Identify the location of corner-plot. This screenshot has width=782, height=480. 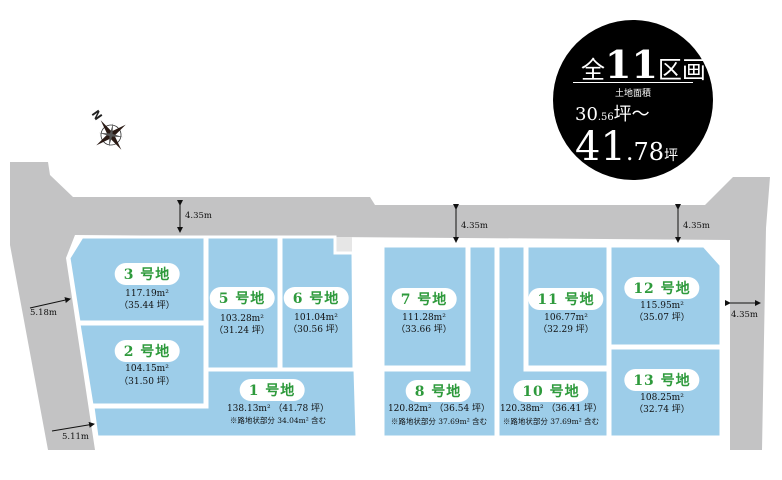
(343, 244).